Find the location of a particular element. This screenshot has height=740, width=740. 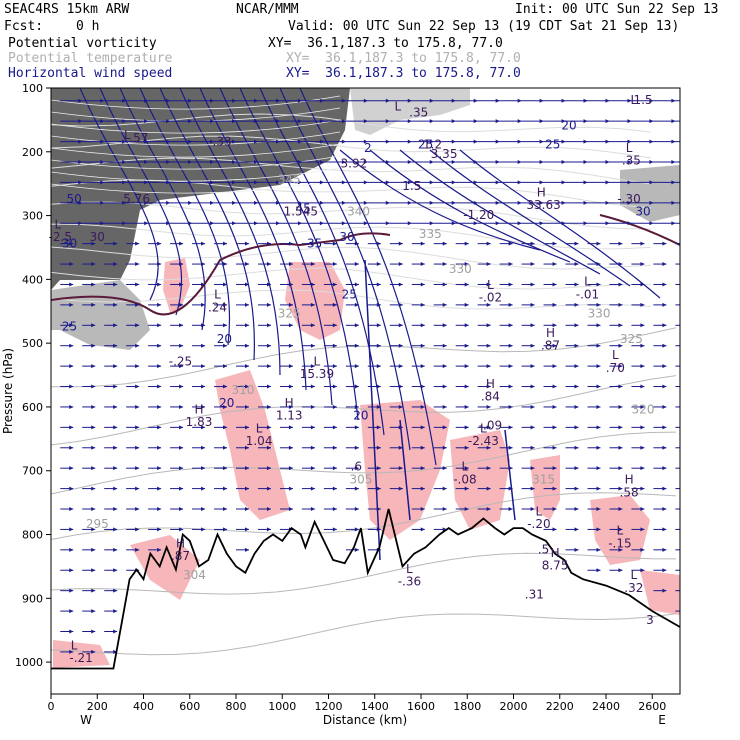

theta-contour is located at coordinates (351, 278).